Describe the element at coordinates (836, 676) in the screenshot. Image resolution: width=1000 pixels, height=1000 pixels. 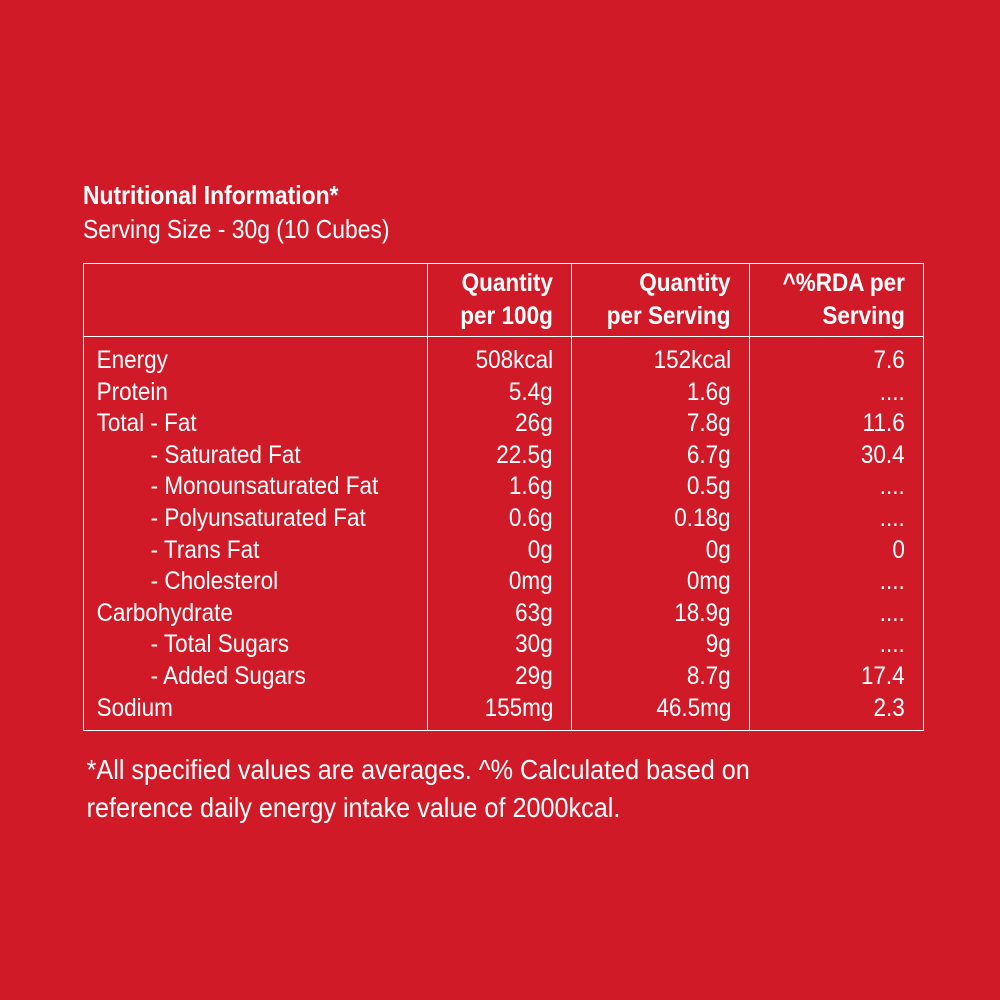
I see `value-rda: 17.4` at that location.